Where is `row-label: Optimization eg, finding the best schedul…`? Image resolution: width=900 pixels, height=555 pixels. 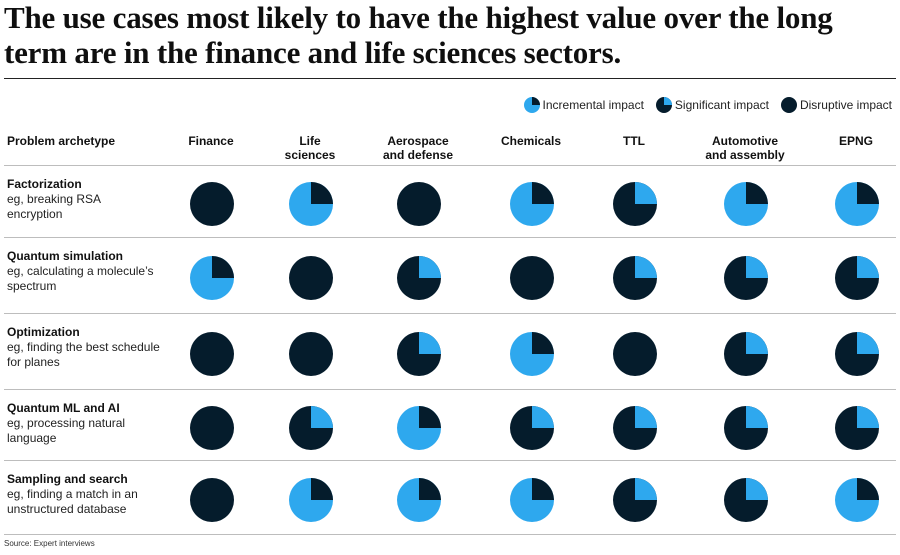
row-label: Optimization eg, finding the best schedul… is located at coordinates (92, 347).